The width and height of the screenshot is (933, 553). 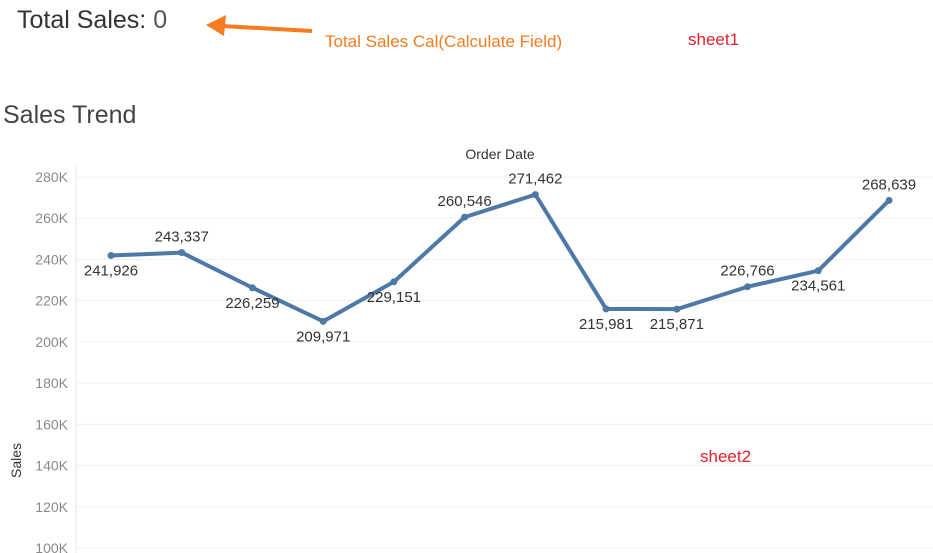 What do you see at coordinates (51, 383) in the screenshot?
I see `y-tick-label: 180K` at bounding box center [51, 383].